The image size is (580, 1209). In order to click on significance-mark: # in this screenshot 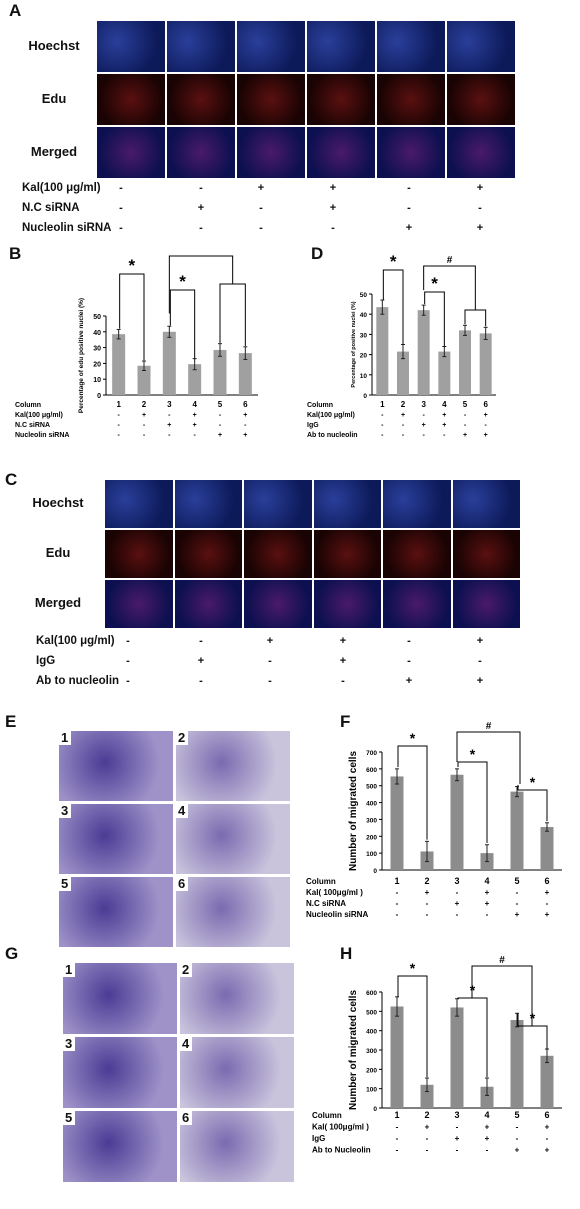, I will do `click(201, 255)`.